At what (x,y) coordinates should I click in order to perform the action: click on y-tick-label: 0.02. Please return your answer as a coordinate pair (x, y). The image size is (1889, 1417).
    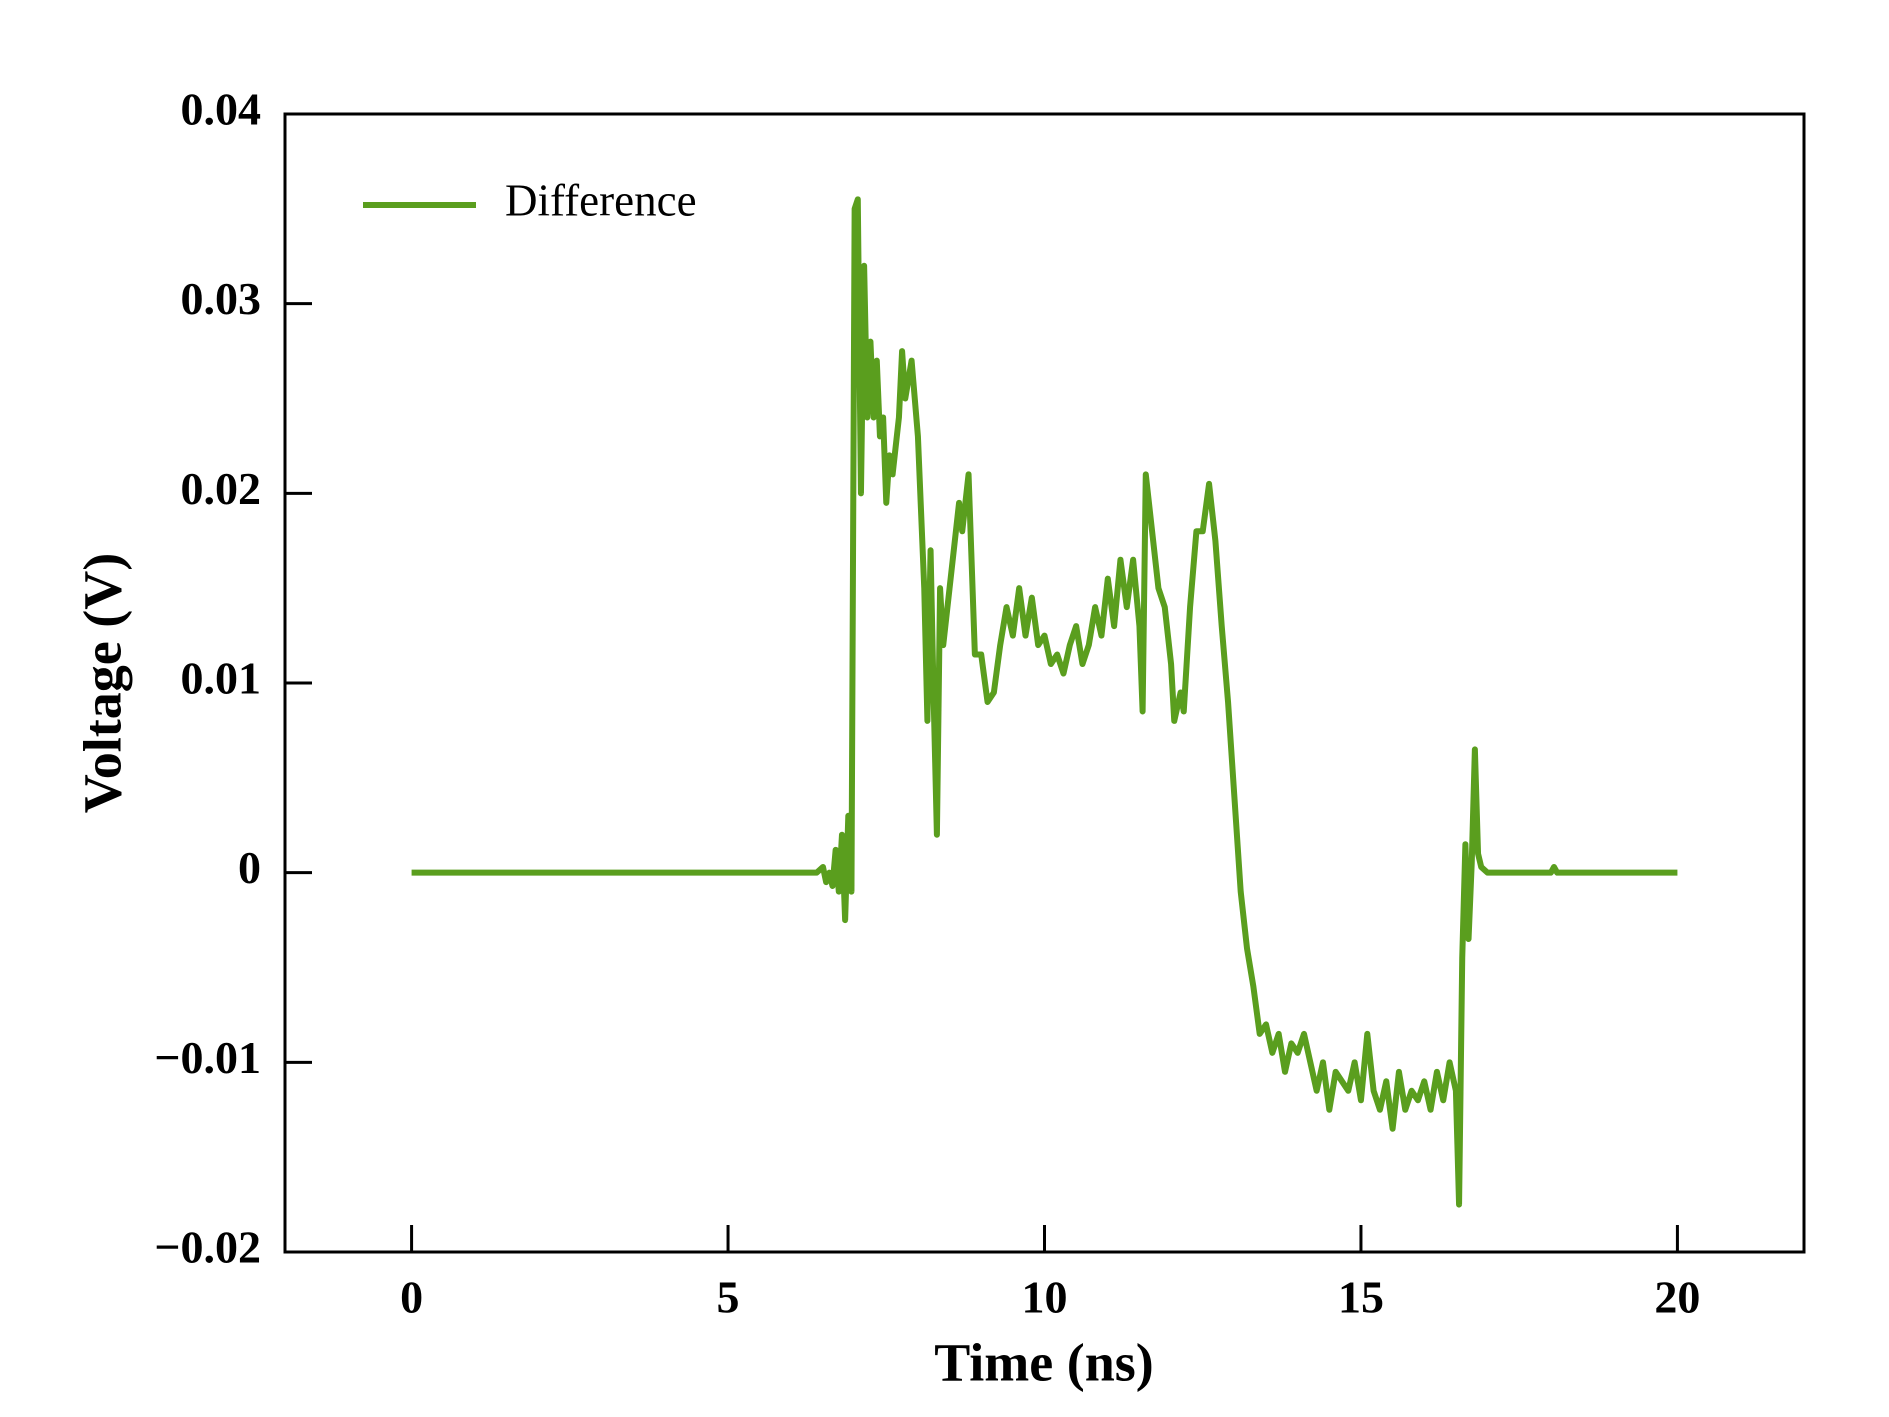
    Looking at the image, I should click on (221, 488).